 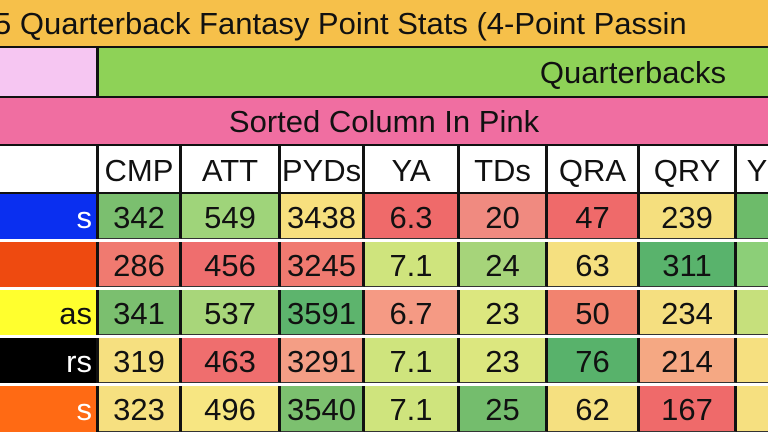 I want to click on group-header-row: Quarterbacks, so click(x=384, y=73).